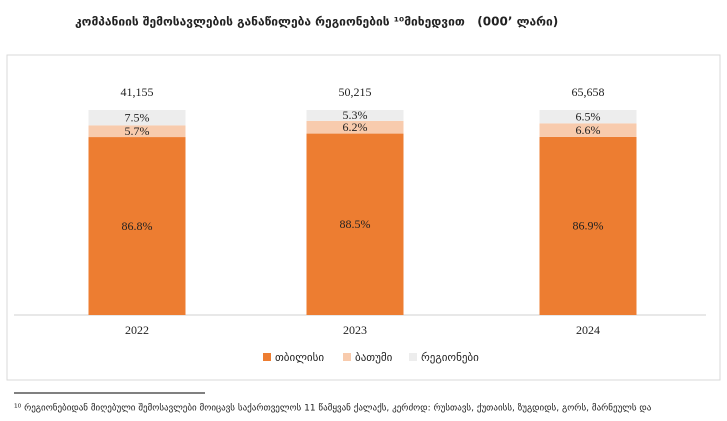 The image size is (727, 421). Describe the element at coordinates (374, 357) in the screenshot. I see `legend-label: ბათუმი` at that location.